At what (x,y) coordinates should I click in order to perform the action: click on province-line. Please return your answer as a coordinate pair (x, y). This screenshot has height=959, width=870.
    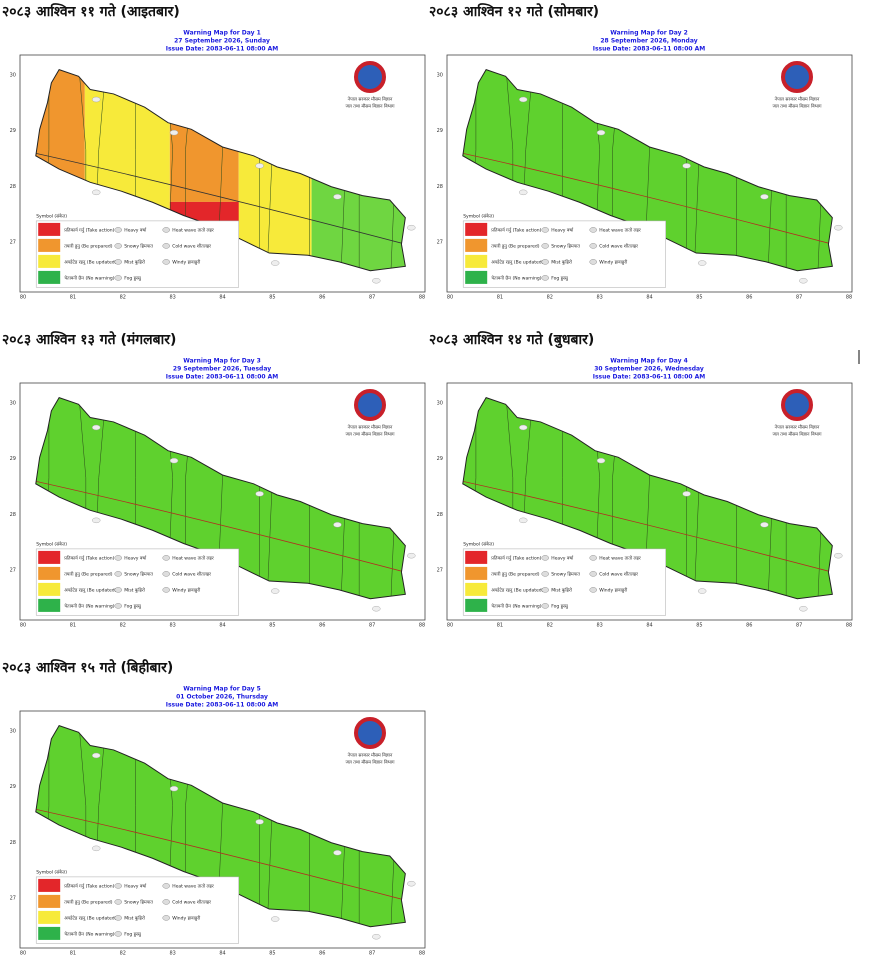
    Looking at the image, I should click on (220, 199).